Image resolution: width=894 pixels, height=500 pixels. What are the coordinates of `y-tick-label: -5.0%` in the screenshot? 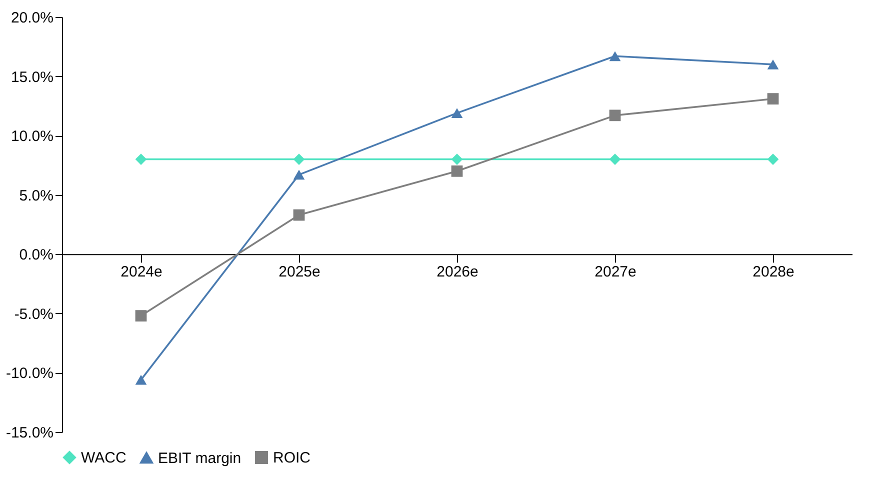 It's located at (34, 314).